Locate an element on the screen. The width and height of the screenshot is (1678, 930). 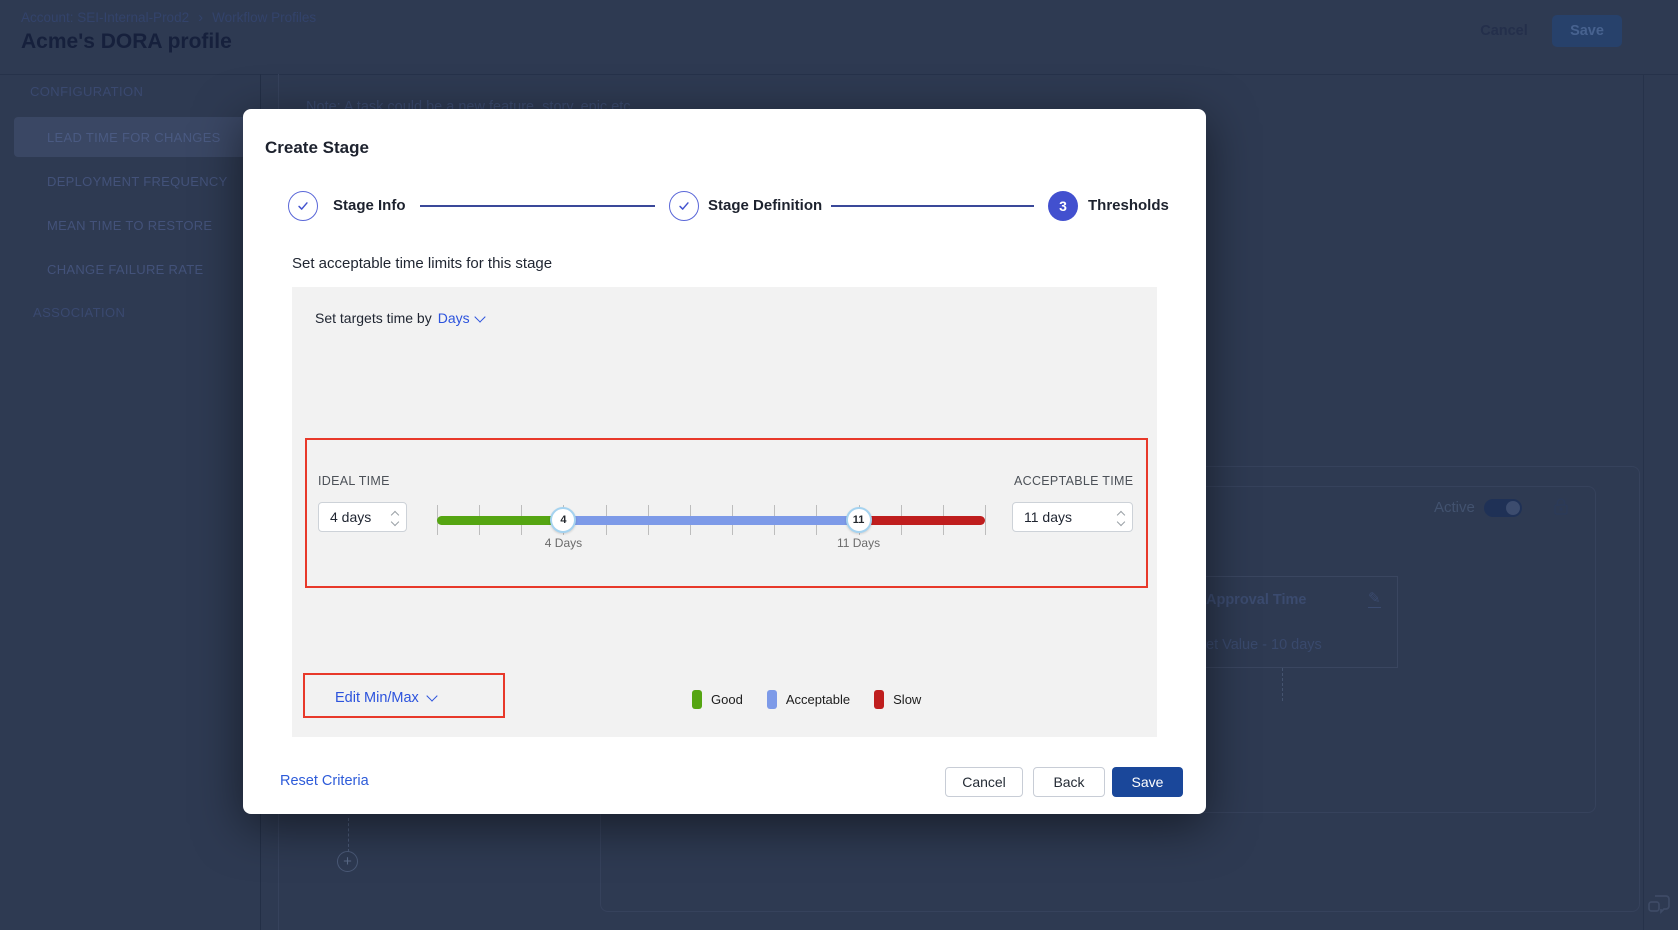
acceptable-time-input is located at coordinates (1064, 517).